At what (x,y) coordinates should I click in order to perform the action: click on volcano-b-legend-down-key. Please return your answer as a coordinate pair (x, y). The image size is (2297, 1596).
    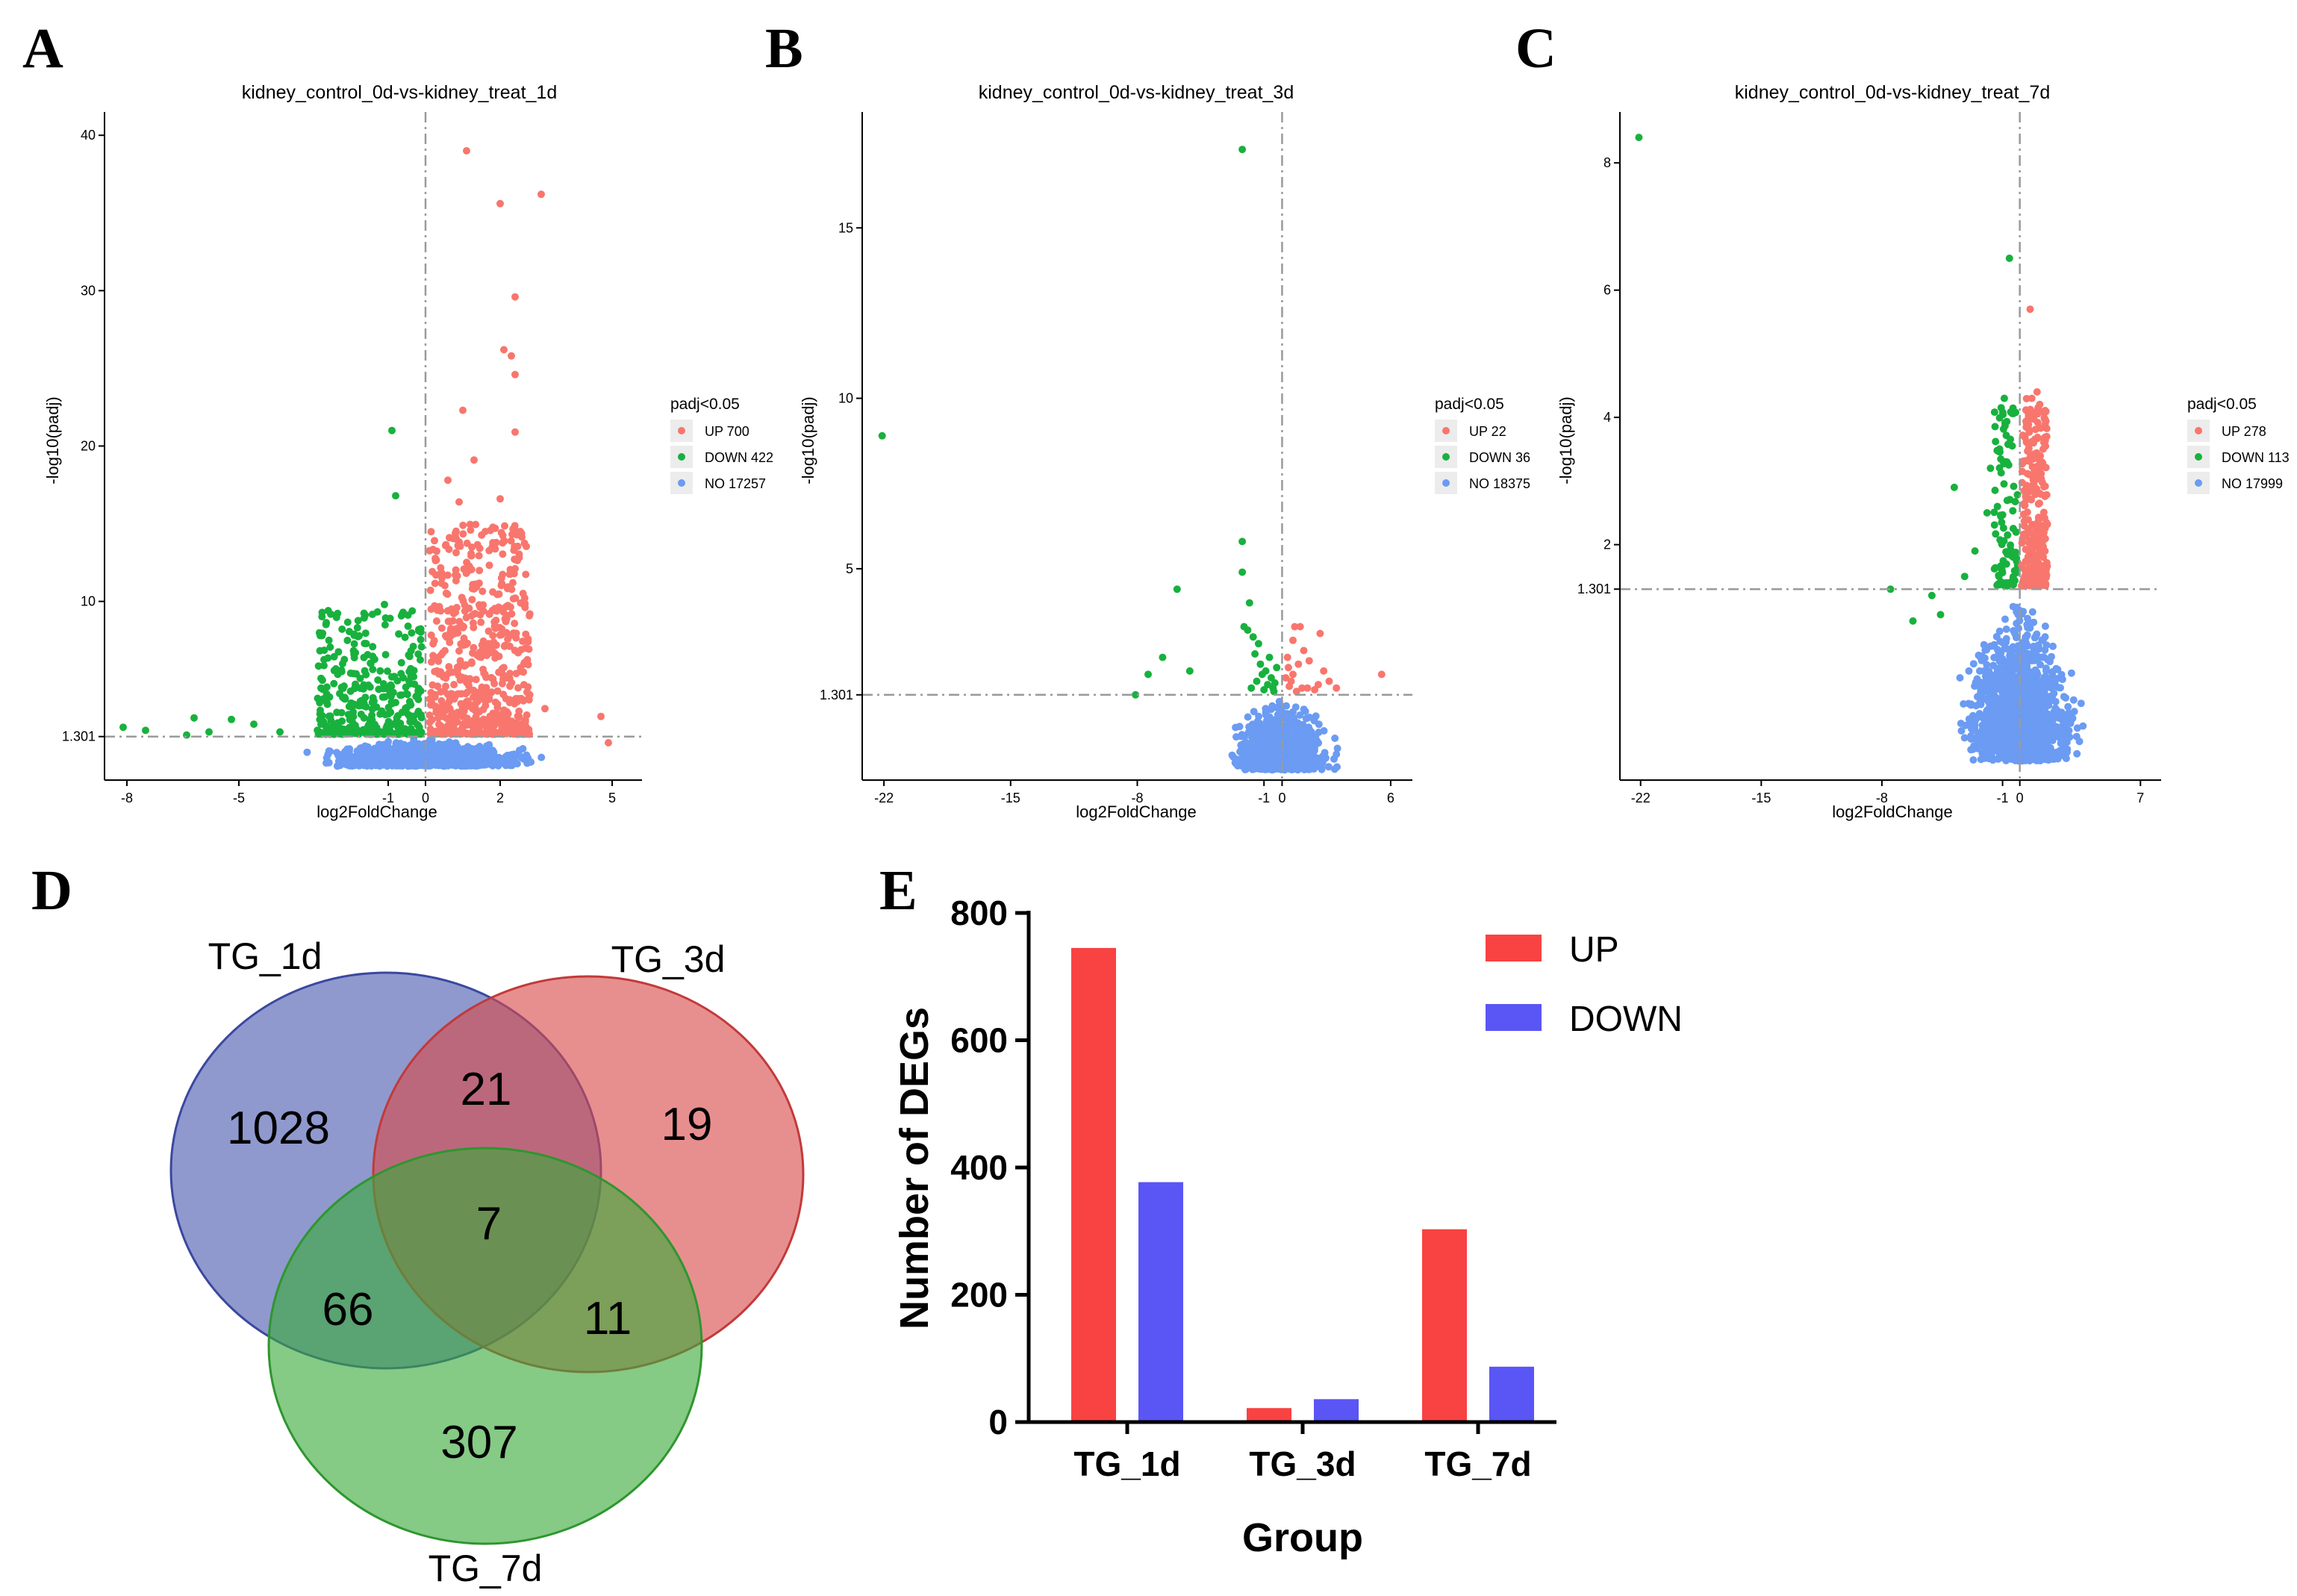
    Looking at the image, I should click on (1446, 457).